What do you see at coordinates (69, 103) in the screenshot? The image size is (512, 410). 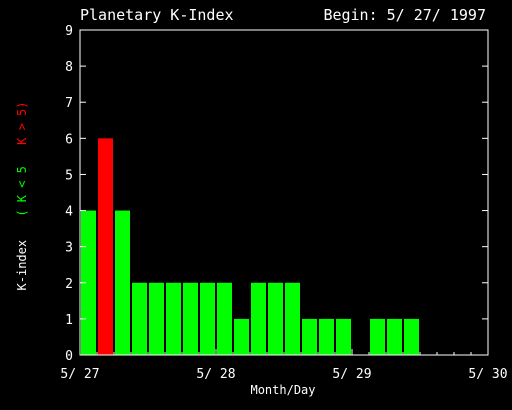 I see `y-tick-label-7: 7` at bounding box center [69, 103].